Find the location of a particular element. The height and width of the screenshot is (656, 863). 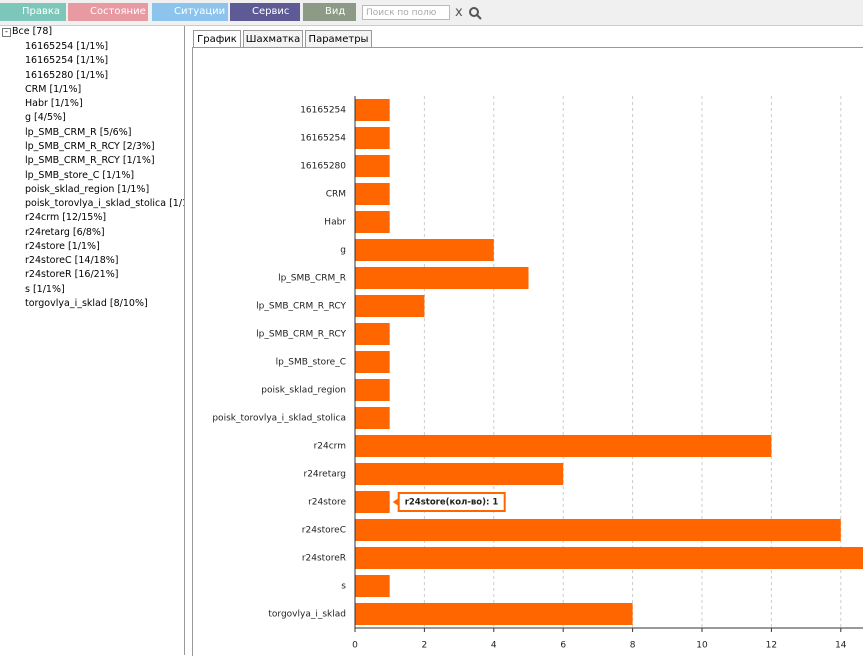

x-tick-label: 6 is located at coordinates (563, 646).